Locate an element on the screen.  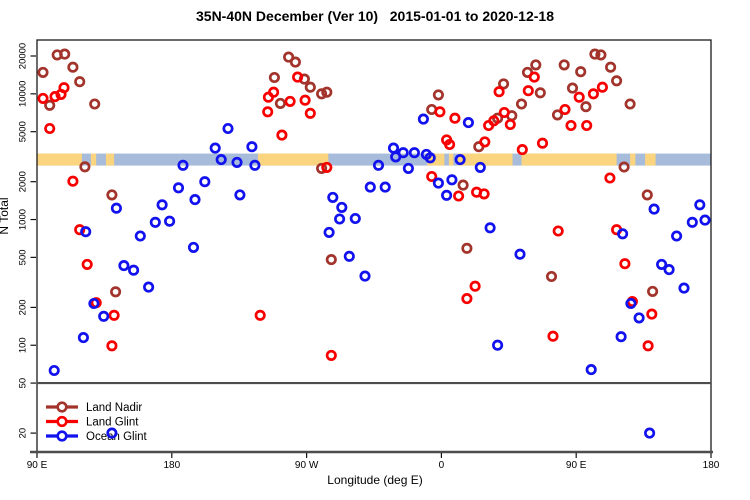
legend-item-label: Ocean Glint is located at coordinates (117, 437).